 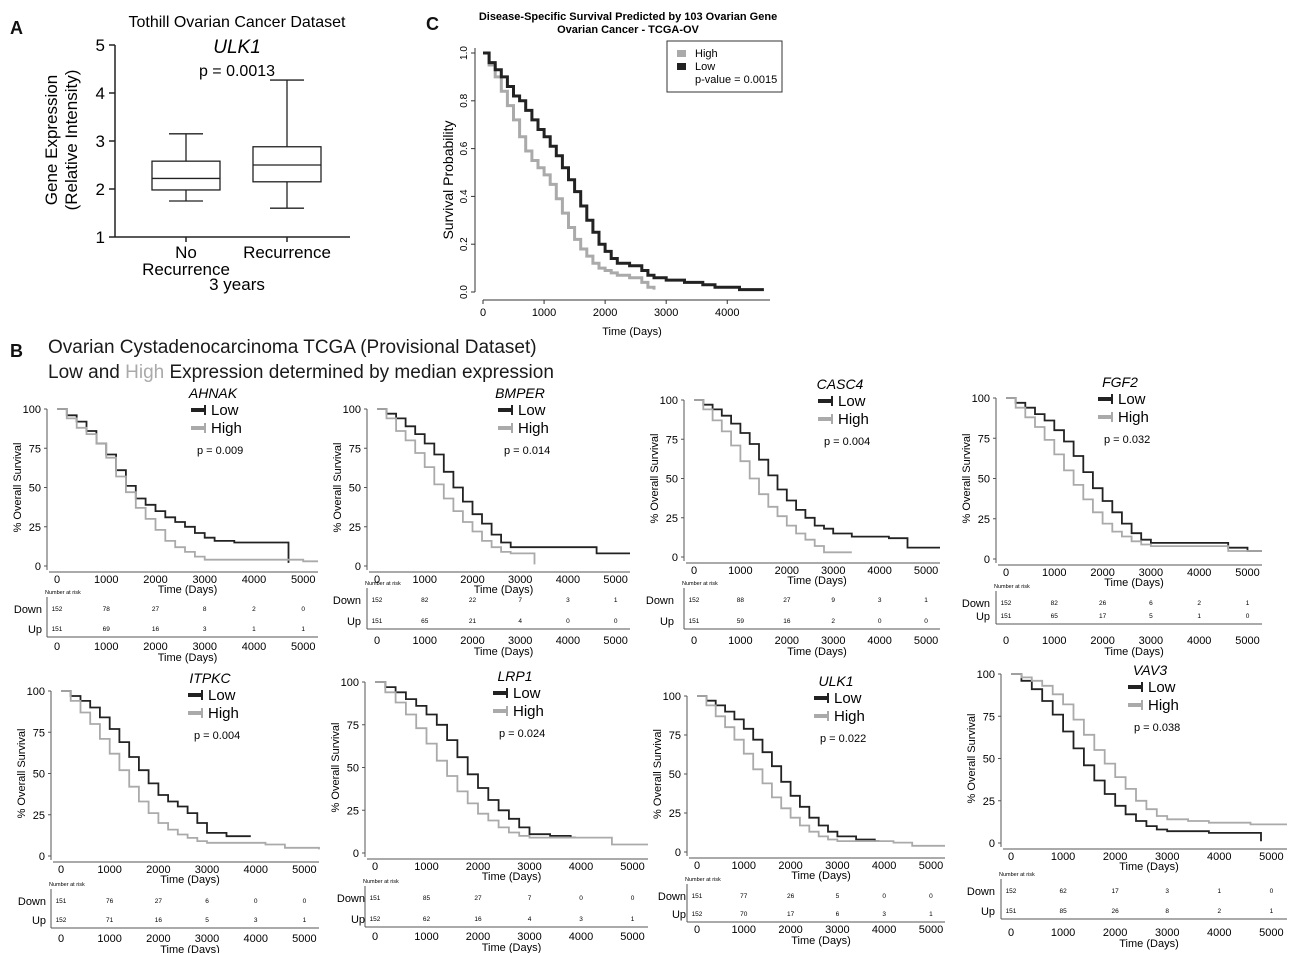 What do you see at coordinates (71, 140) in the screenshot?
I see `box-plot-ylabel-2: (Relative Intensity)` at bounding box center [71, 140].